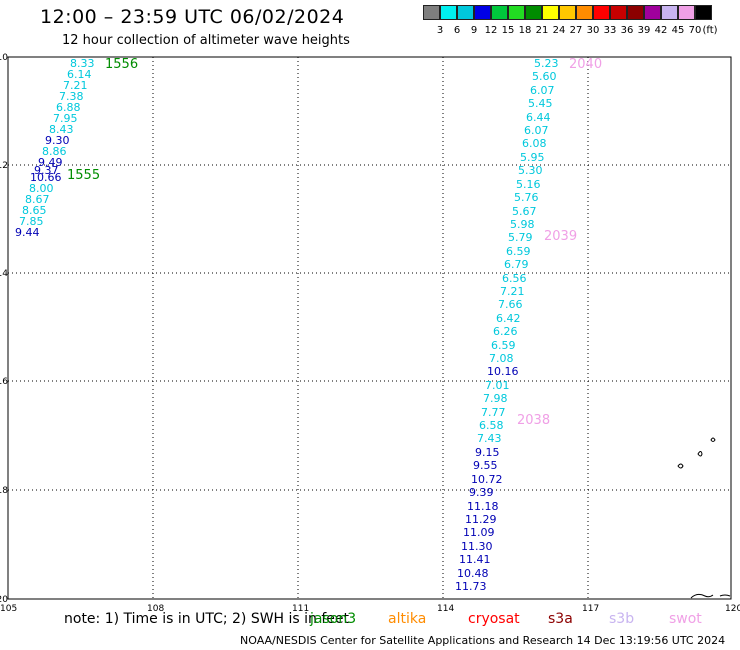 This screenshot has height=650, width=740. What do you see at coordinates (493, 412) in the screenshot?
I see `wave-height-value: 7.77` at bounding box center [493, 412].